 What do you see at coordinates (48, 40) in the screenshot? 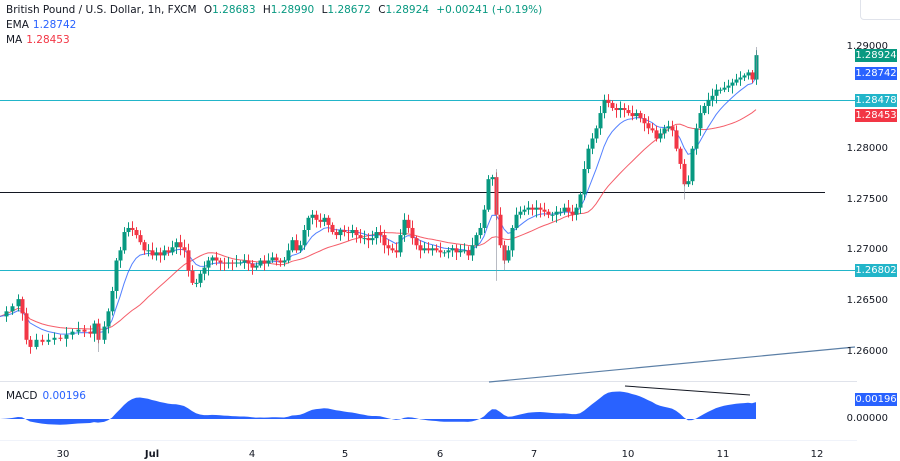
I see `ma-value: 1.28453` at bounding box center [48, 40].